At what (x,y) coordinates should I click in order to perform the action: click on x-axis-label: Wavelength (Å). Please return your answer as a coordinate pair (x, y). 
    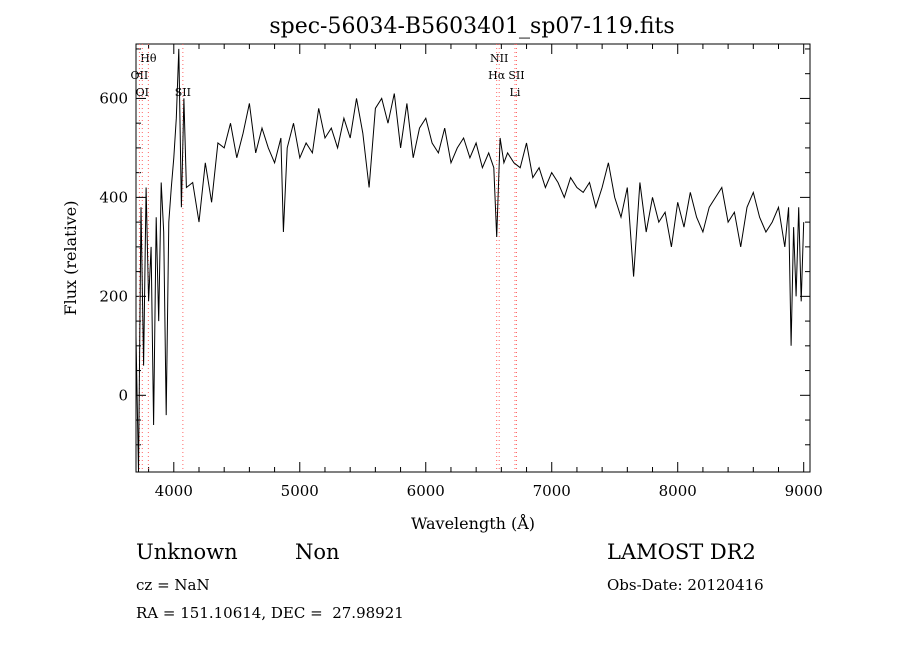
    Looking at the image, I should click on (473, 523).